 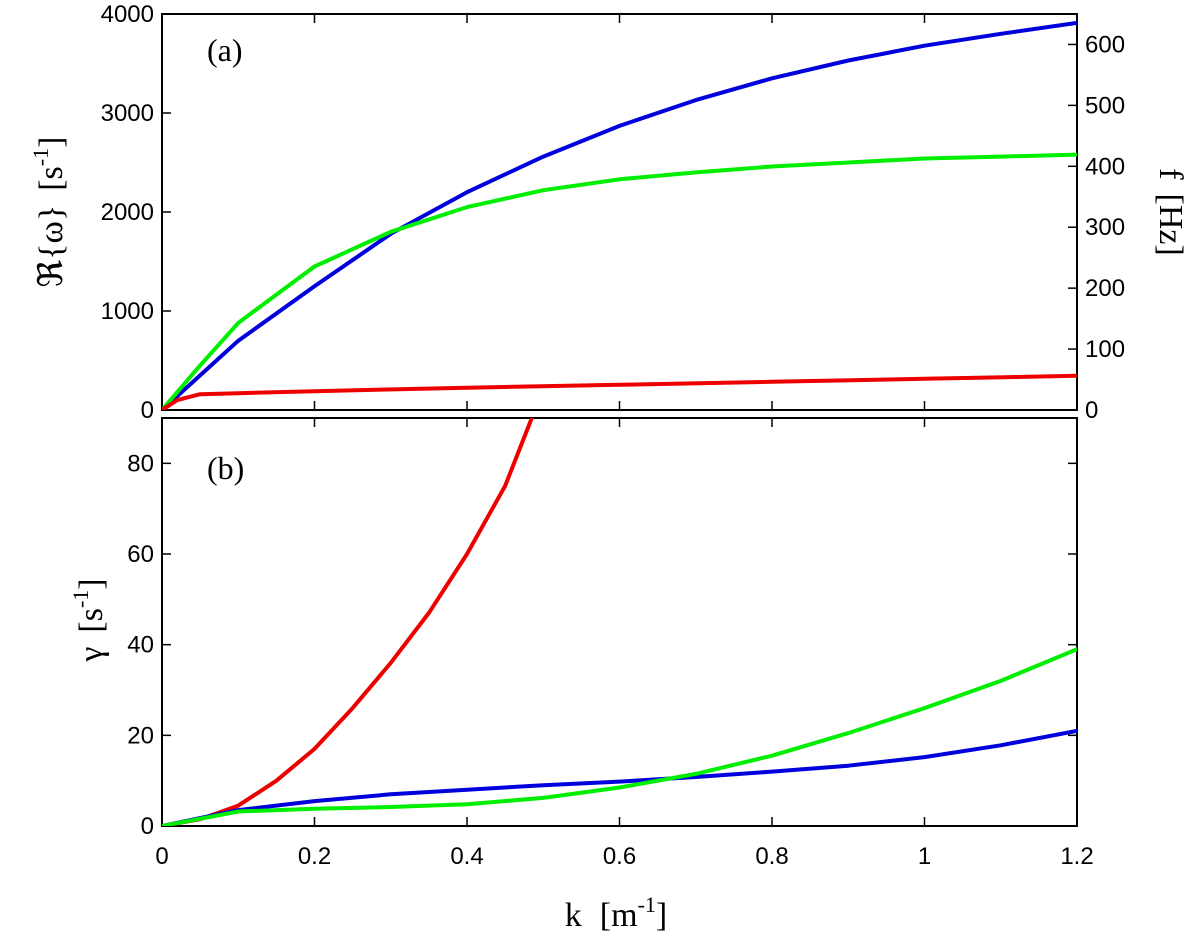 I want to click on panel-b-ytick-label: 60, so click(x=140, y=554).